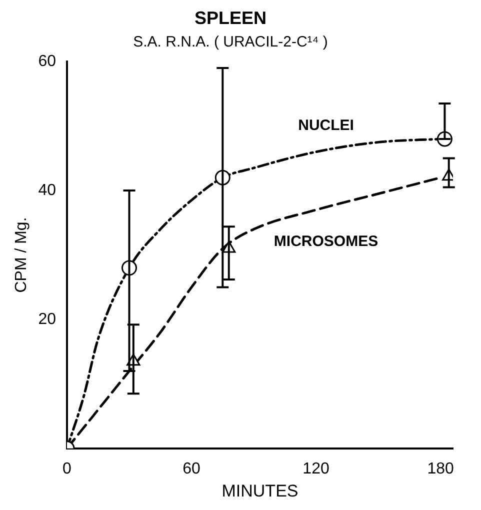  What do you see at coordinates (47, 190) in the screenshot?
I see `y-tick-label: 40` at bounding box center [47, 190].